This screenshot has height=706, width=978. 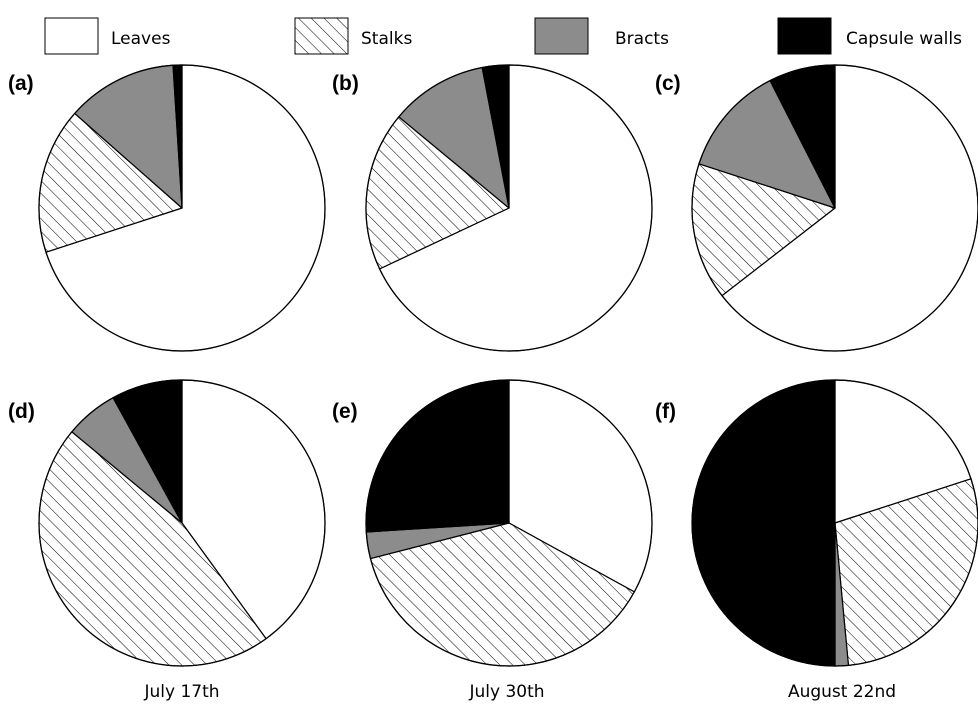 I want to click on pie-panel-f, so click(x=834, y=523).